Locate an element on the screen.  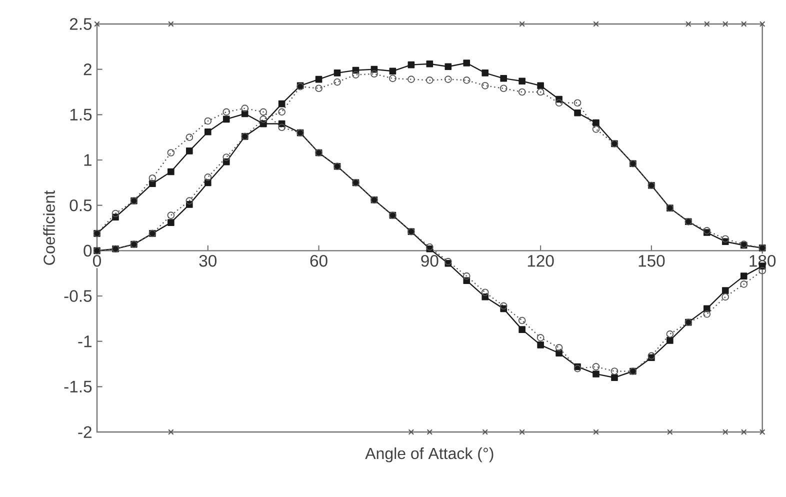
y-axis-title: Coefficient is located at coordinates (49, 227).